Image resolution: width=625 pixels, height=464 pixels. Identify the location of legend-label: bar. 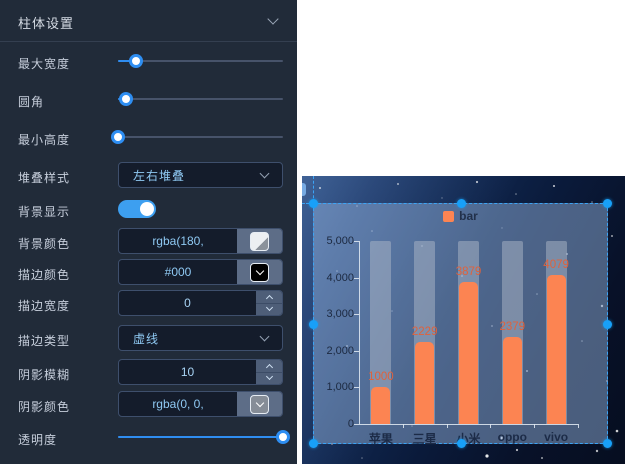
(468, 216).